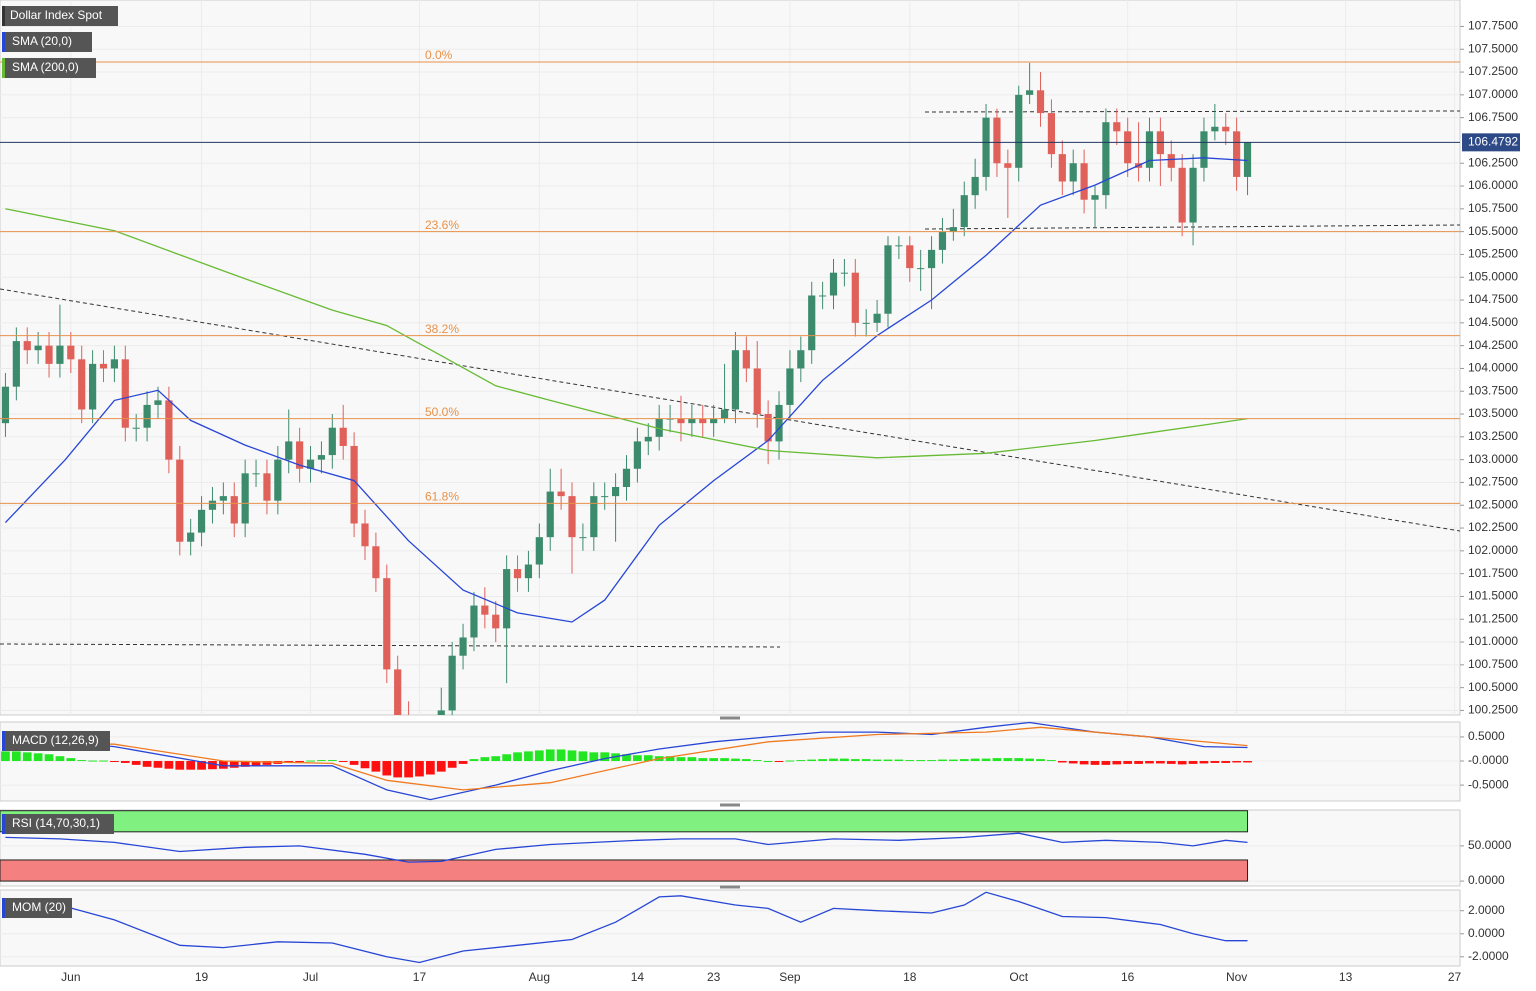 The height and width of the screenshot is (991, 1536). I want to click on last-price-label: 106.4792, so click(1493, 142).